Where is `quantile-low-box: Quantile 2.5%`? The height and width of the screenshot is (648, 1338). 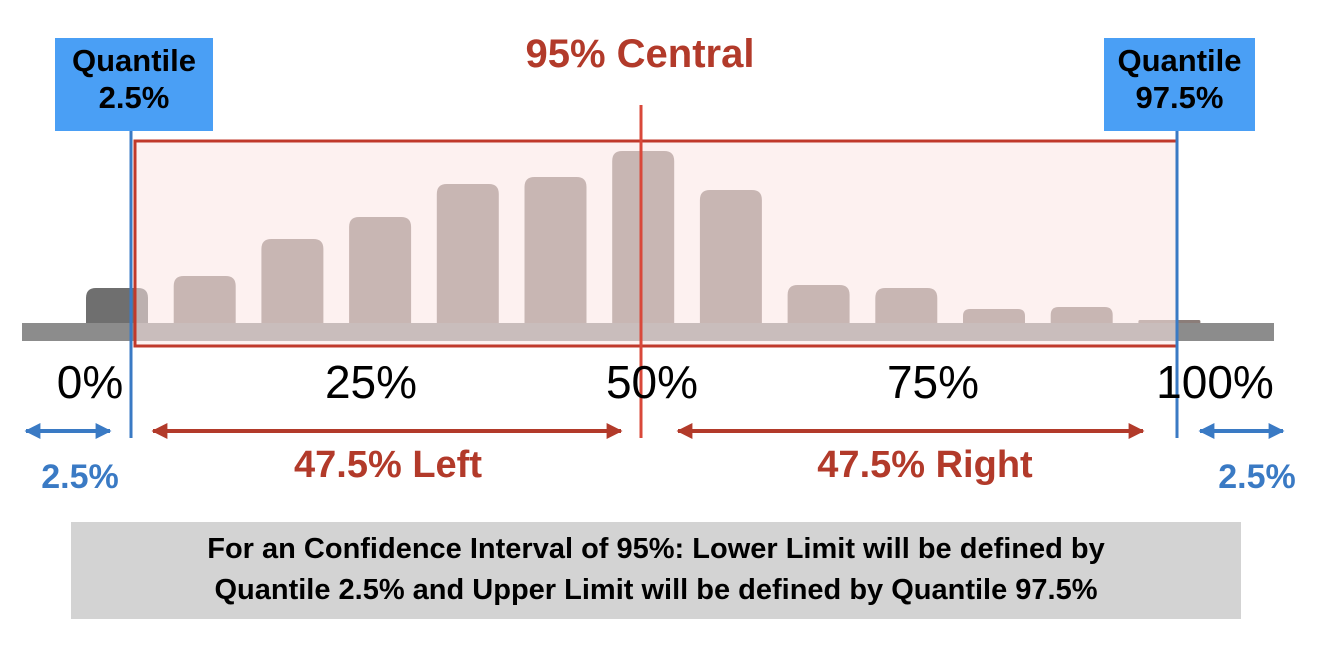
quantile-low-box: Quantile 2.5% is located at coordinates (134, 84).